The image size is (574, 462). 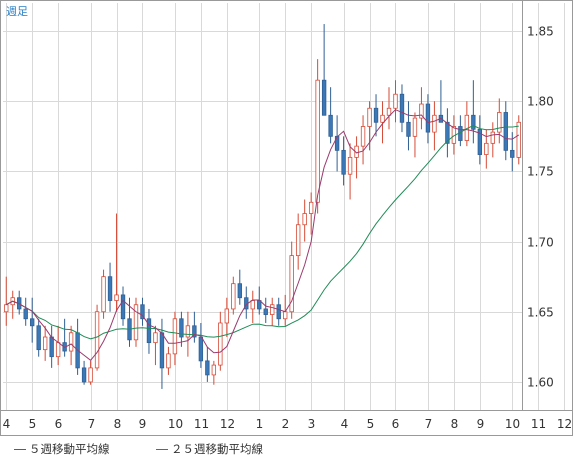 I want to click on legend-ma25: ２５週移動平均線, so click(x=209, y=449).